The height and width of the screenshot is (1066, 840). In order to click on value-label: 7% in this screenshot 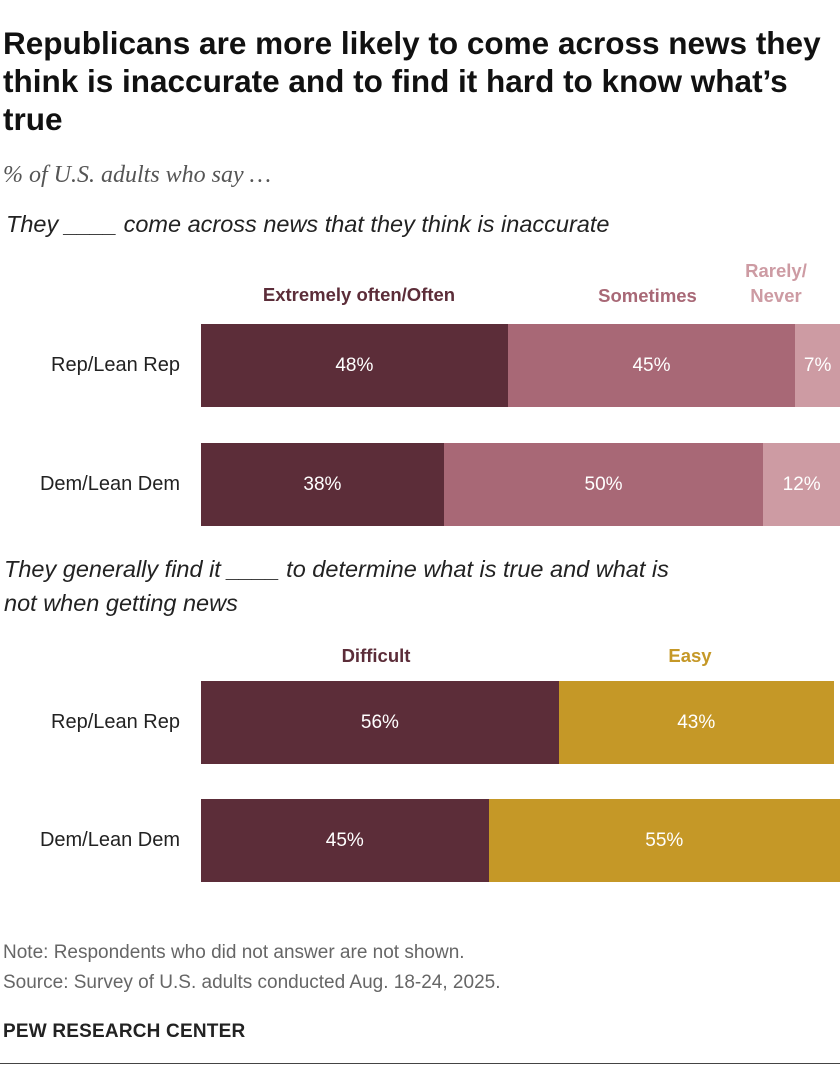, I will do `click(817, 365)`.